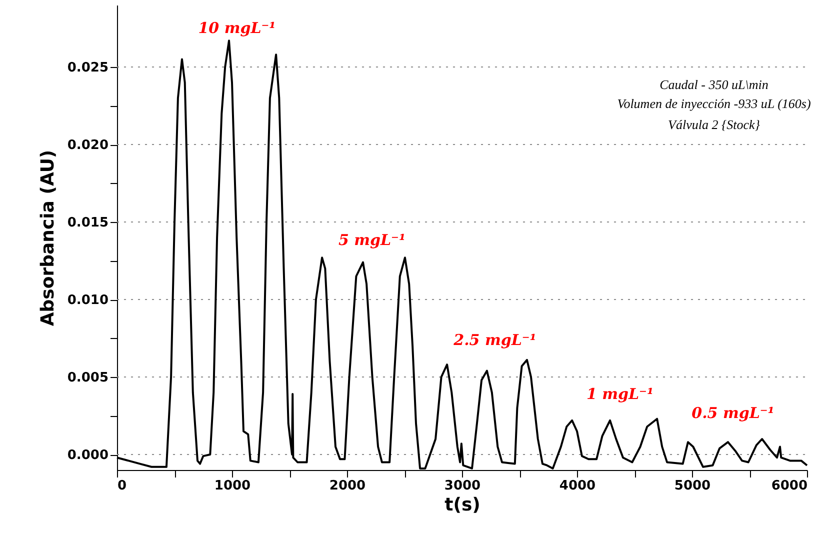 This screenshot has height=548, width=840. What do you see at coordinates (232, 486) in the screenshot?
I see `x-tick-label: 1000` at bounding box center [232, 486].